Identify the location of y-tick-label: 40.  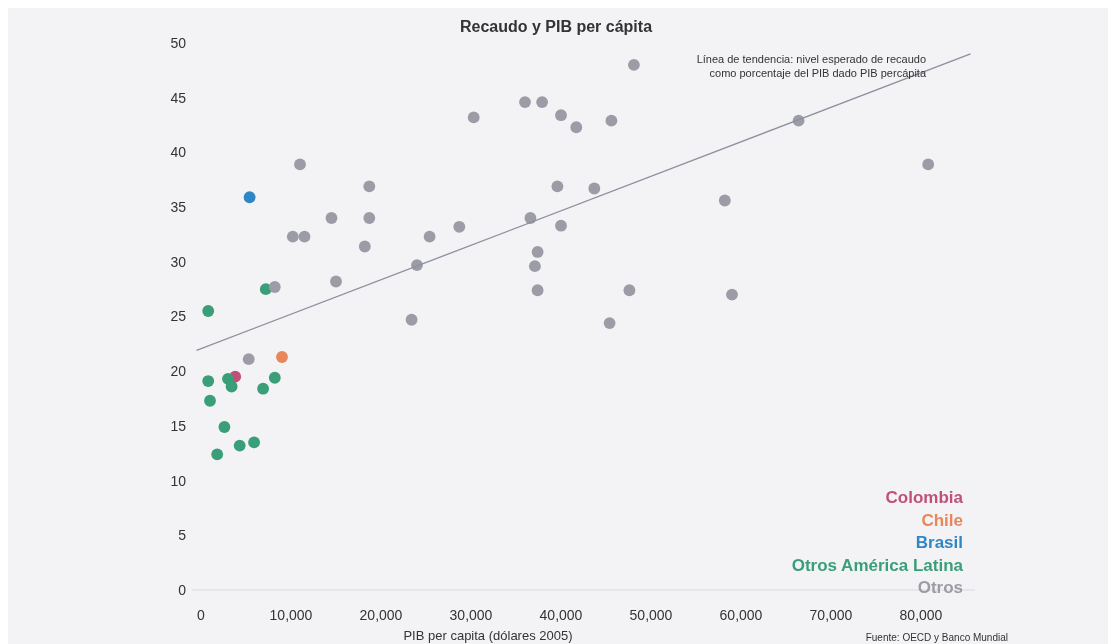
(178, 152).